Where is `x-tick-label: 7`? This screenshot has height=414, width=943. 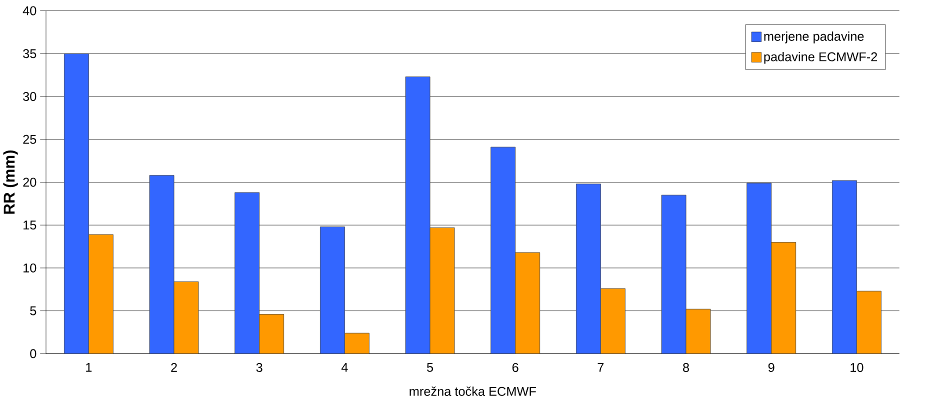
x-tick-label: 7 is located at coordinates (601, 367).